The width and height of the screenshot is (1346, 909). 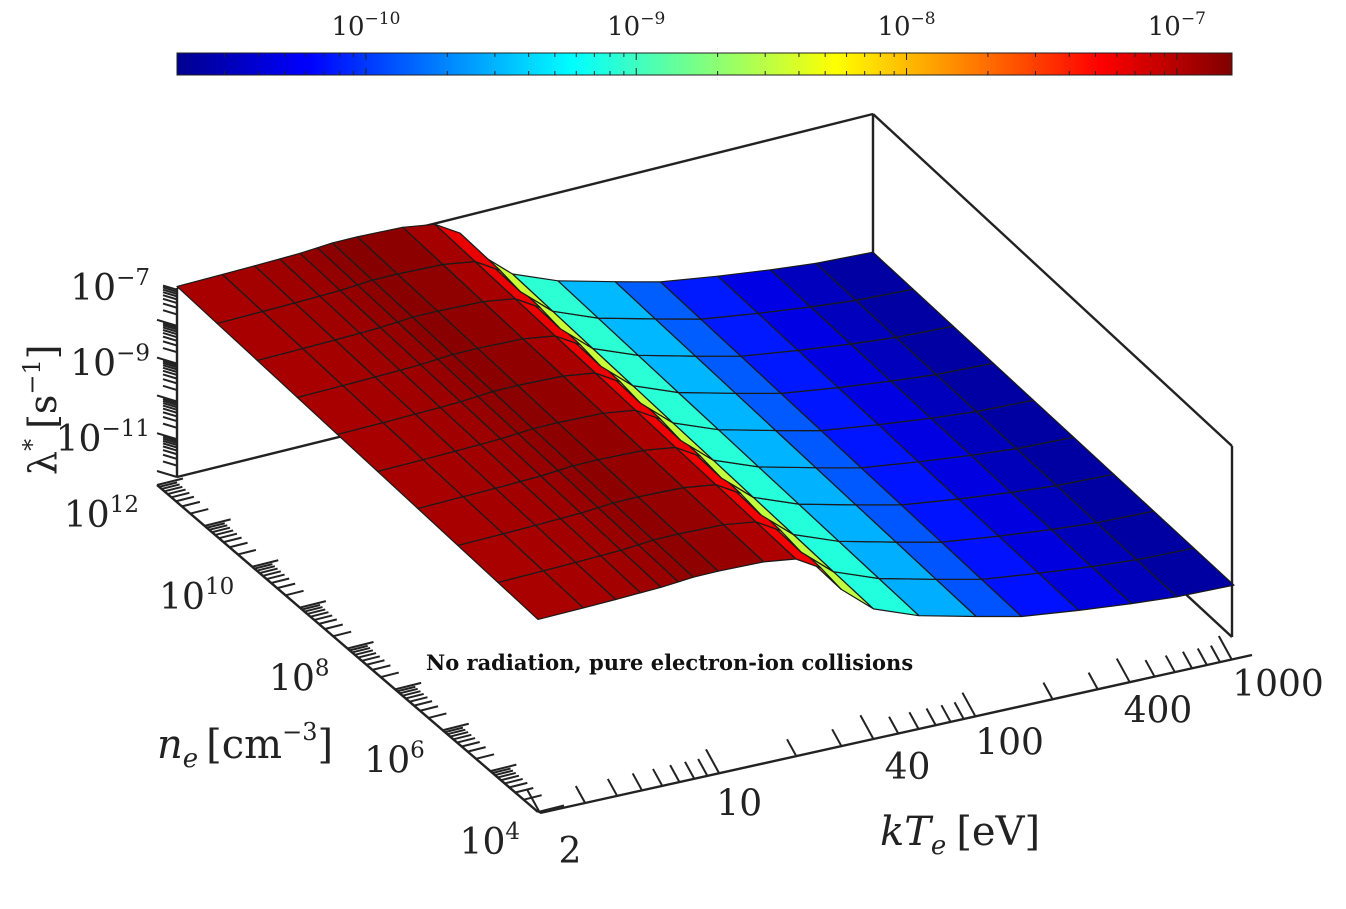 I want to click on kte-axis-title: kTe [eV], so click(x=960, y=835).